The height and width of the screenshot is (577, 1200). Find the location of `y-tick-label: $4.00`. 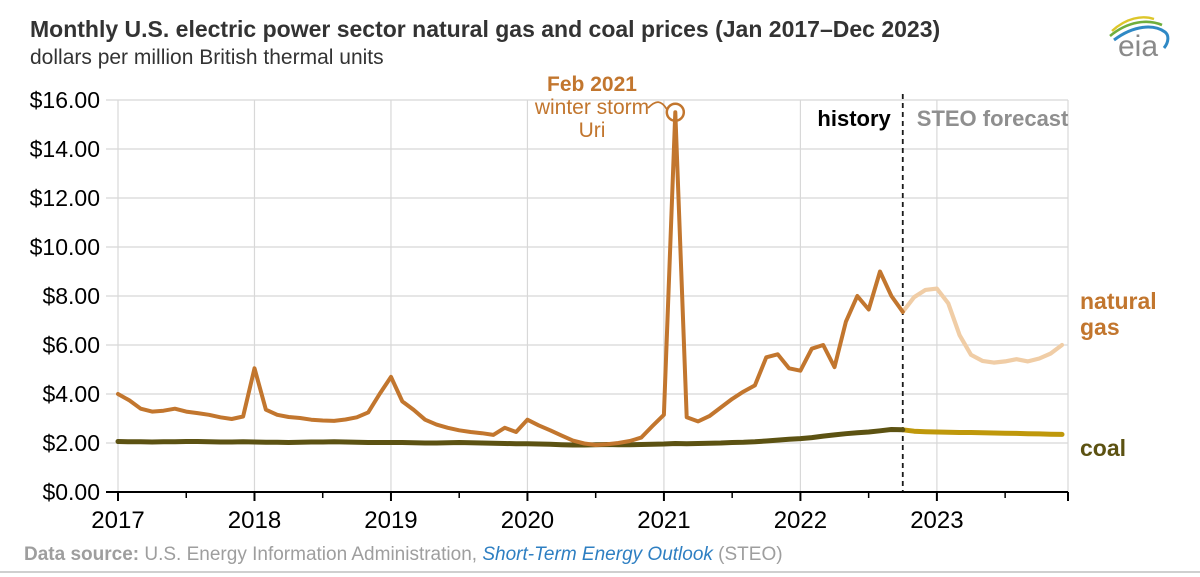

y-tick-label: $4.00 is located at coordinates (71, 394).